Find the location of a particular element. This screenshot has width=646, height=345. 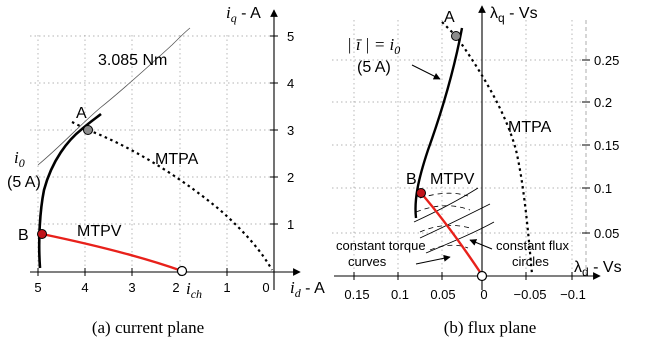

flux-y-tick-0-05: 0.05 is located at coordinates (606, 233).